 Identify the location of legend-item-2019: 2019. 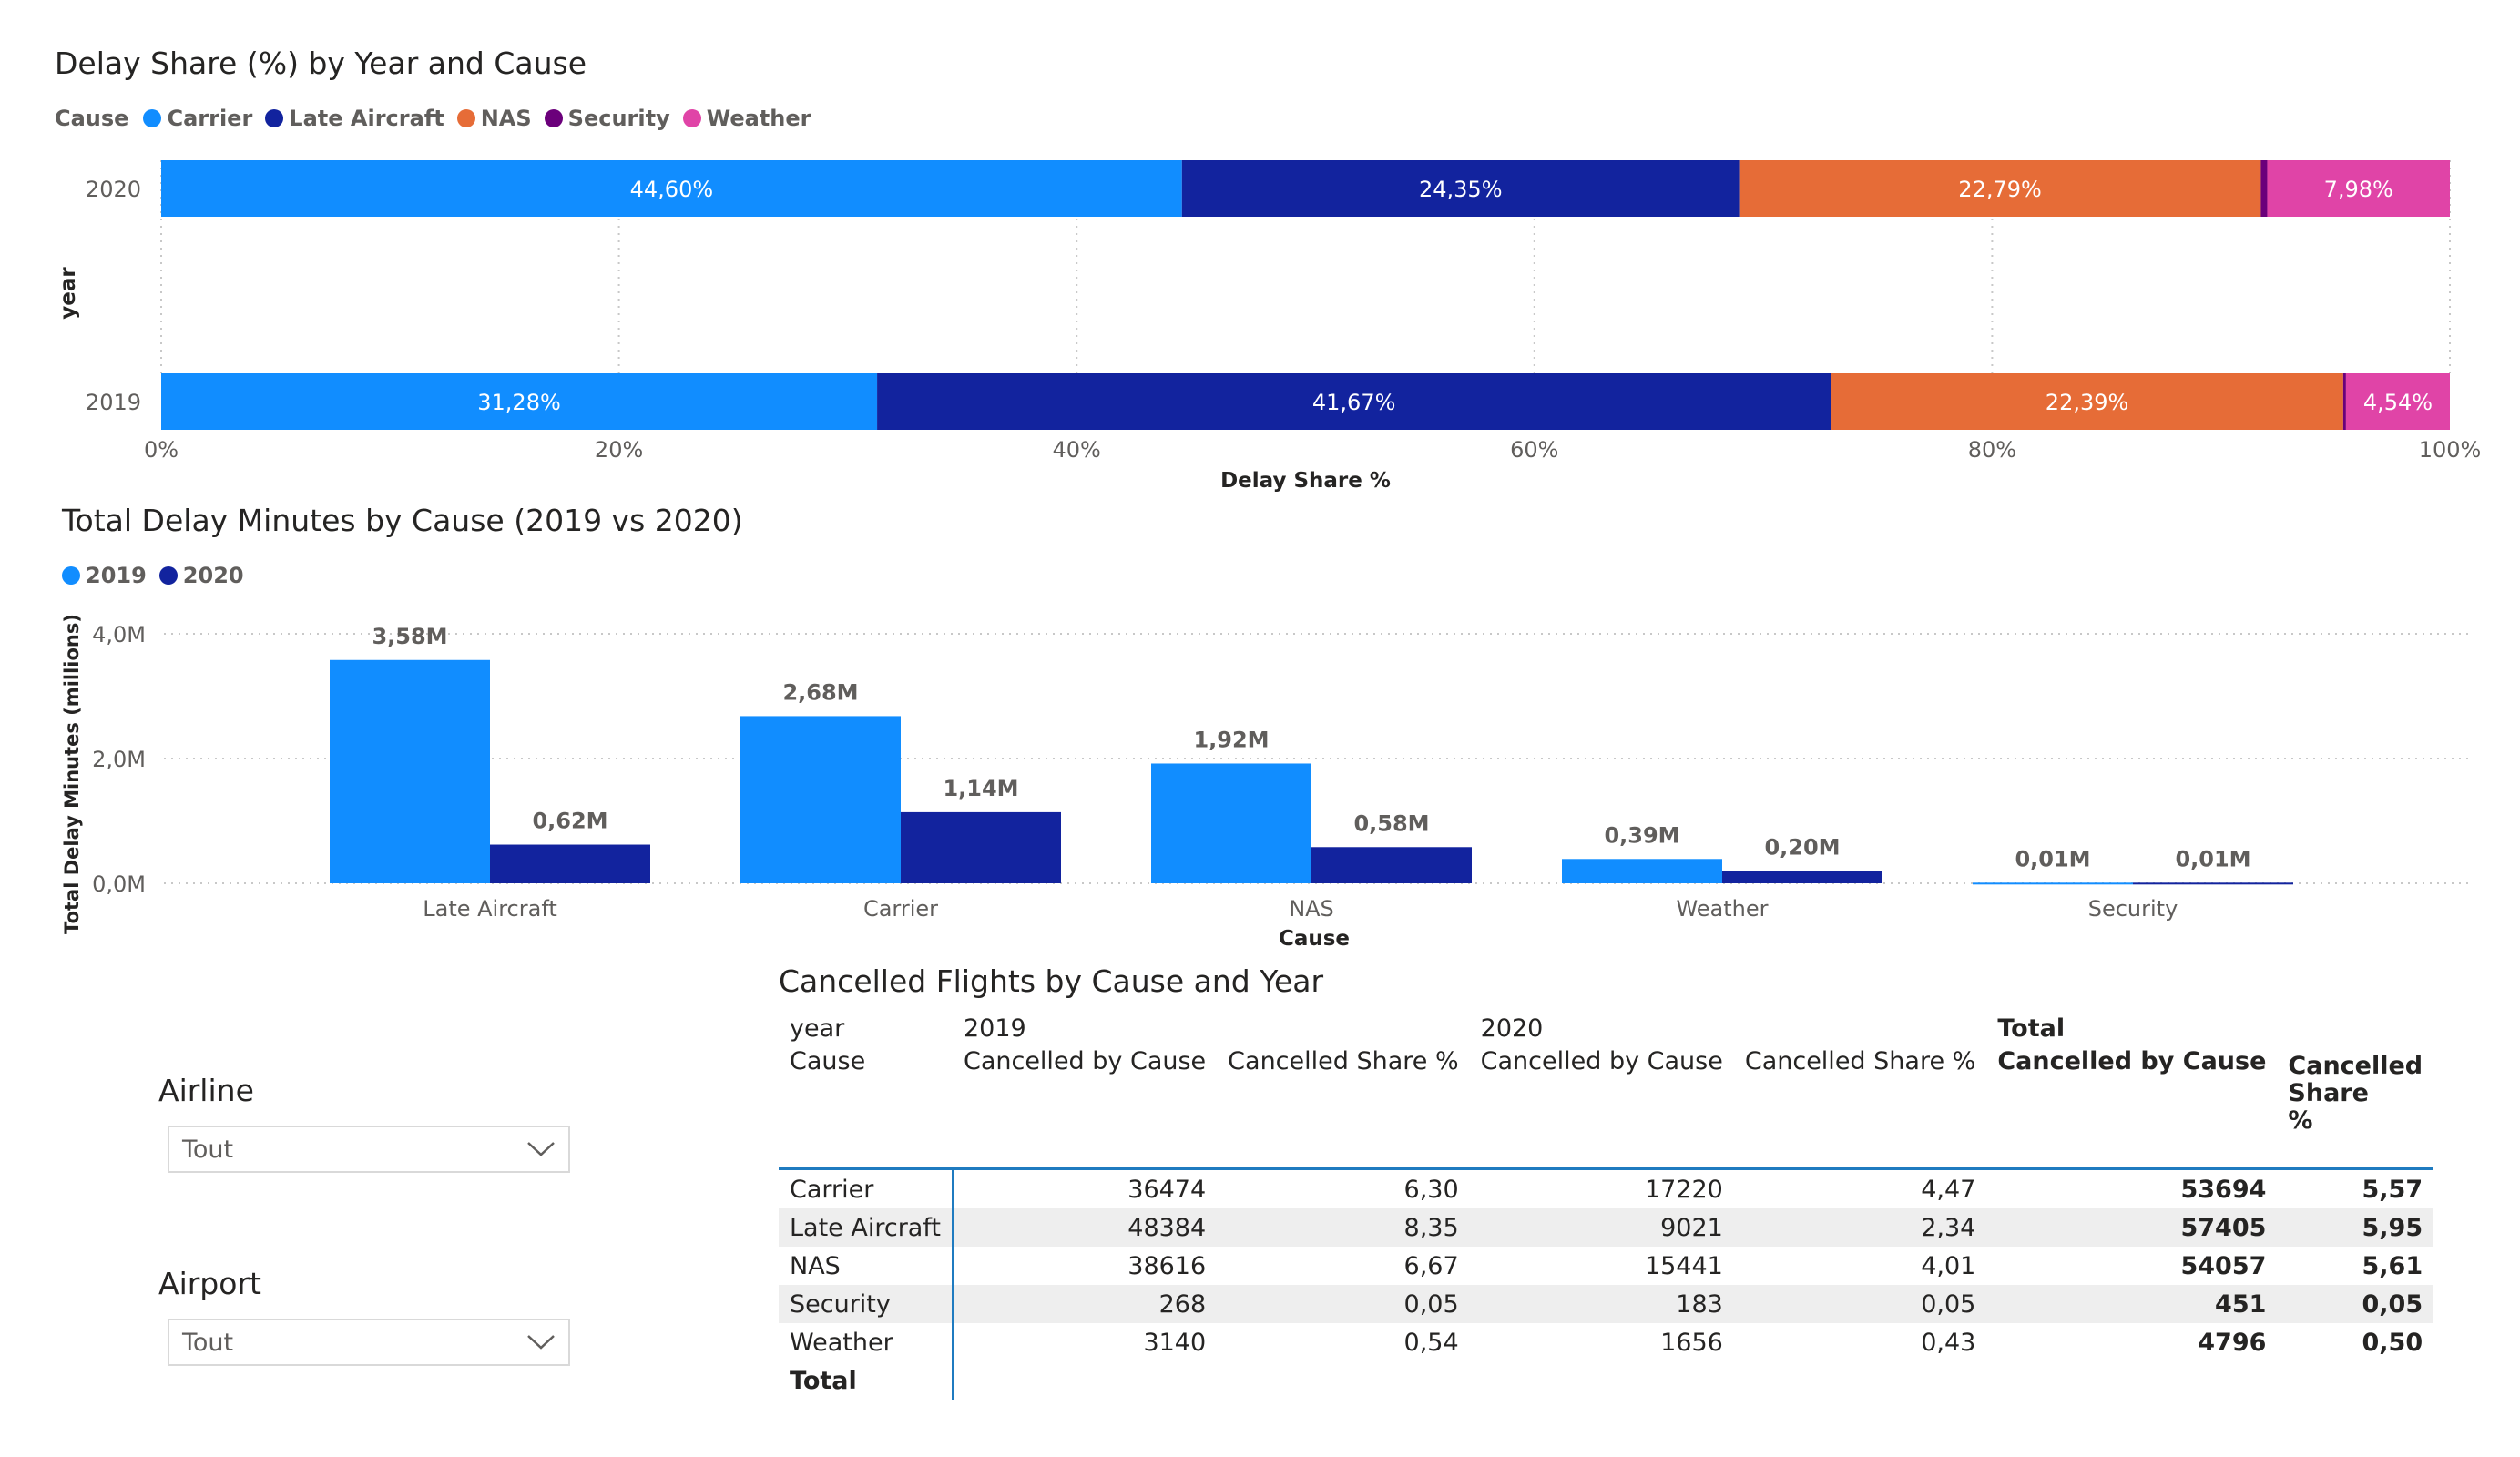
(104, 575).